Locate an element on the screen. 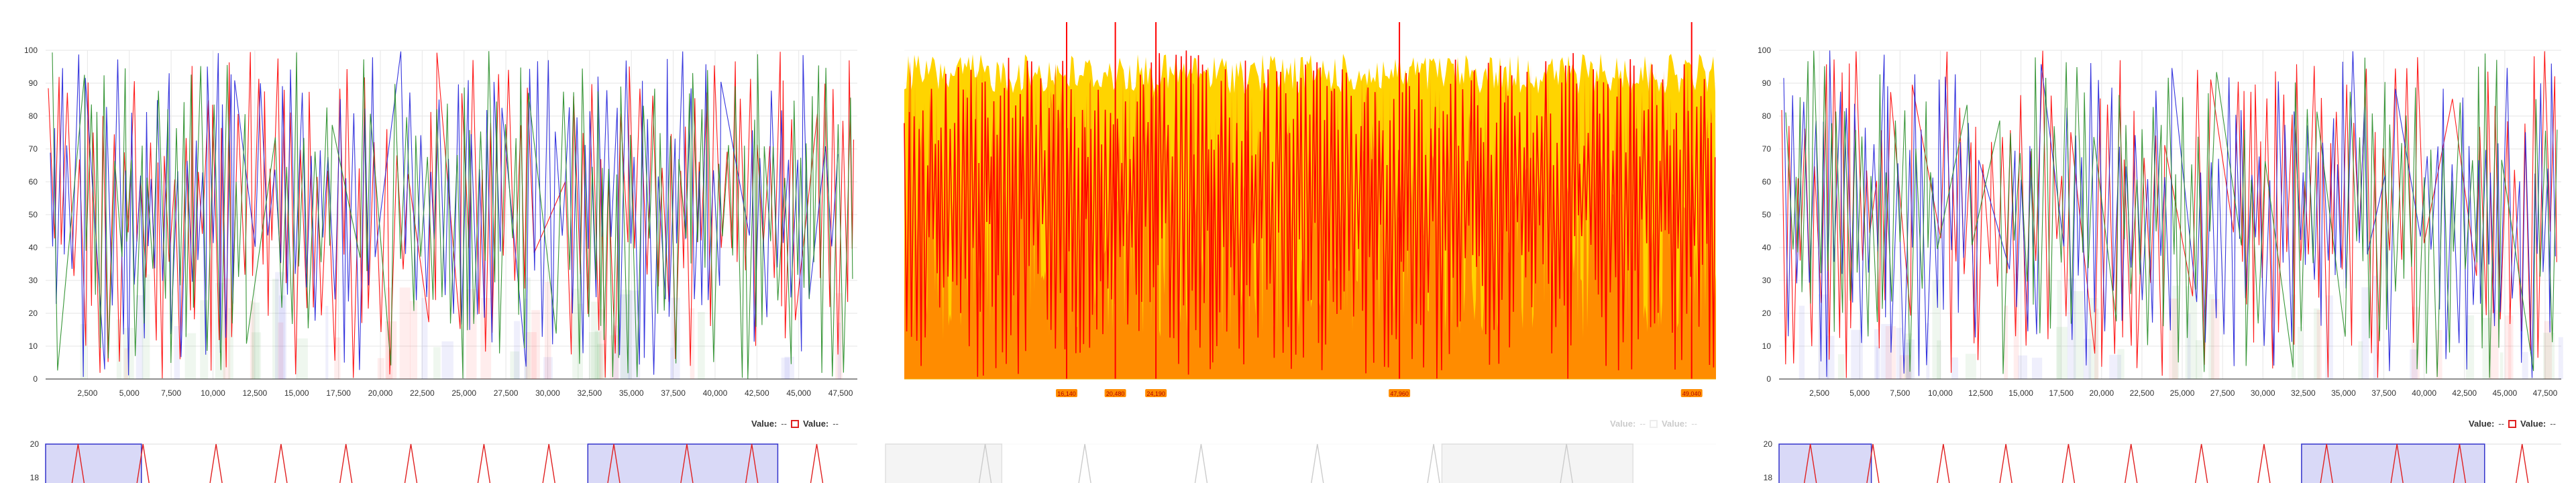 The image size is (2576, 483). legend-left: Value: -- Value: -- is located at coordinates (795, 424).